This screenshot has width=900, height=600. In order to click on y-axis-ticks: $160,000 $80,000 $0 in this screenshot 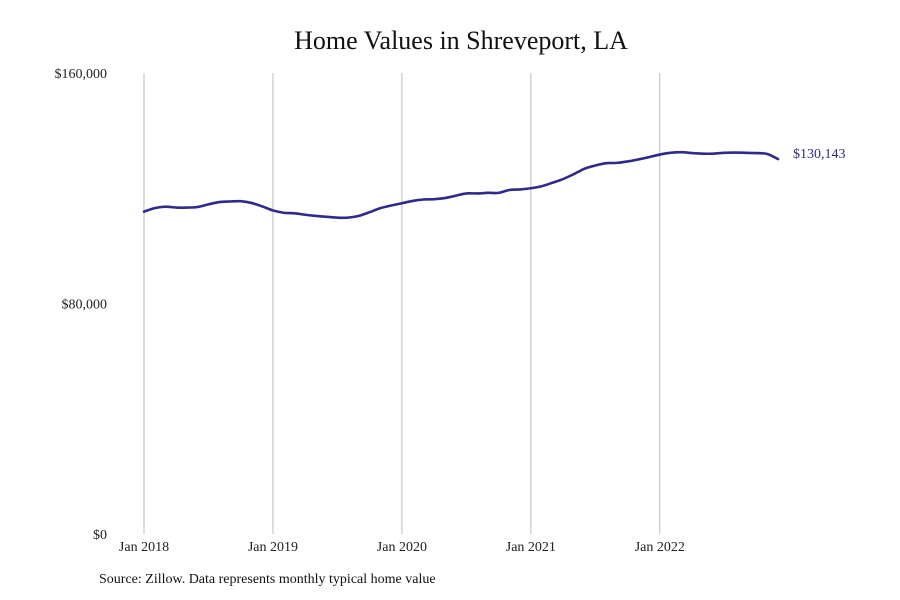, I will do `click(81, 305)`.